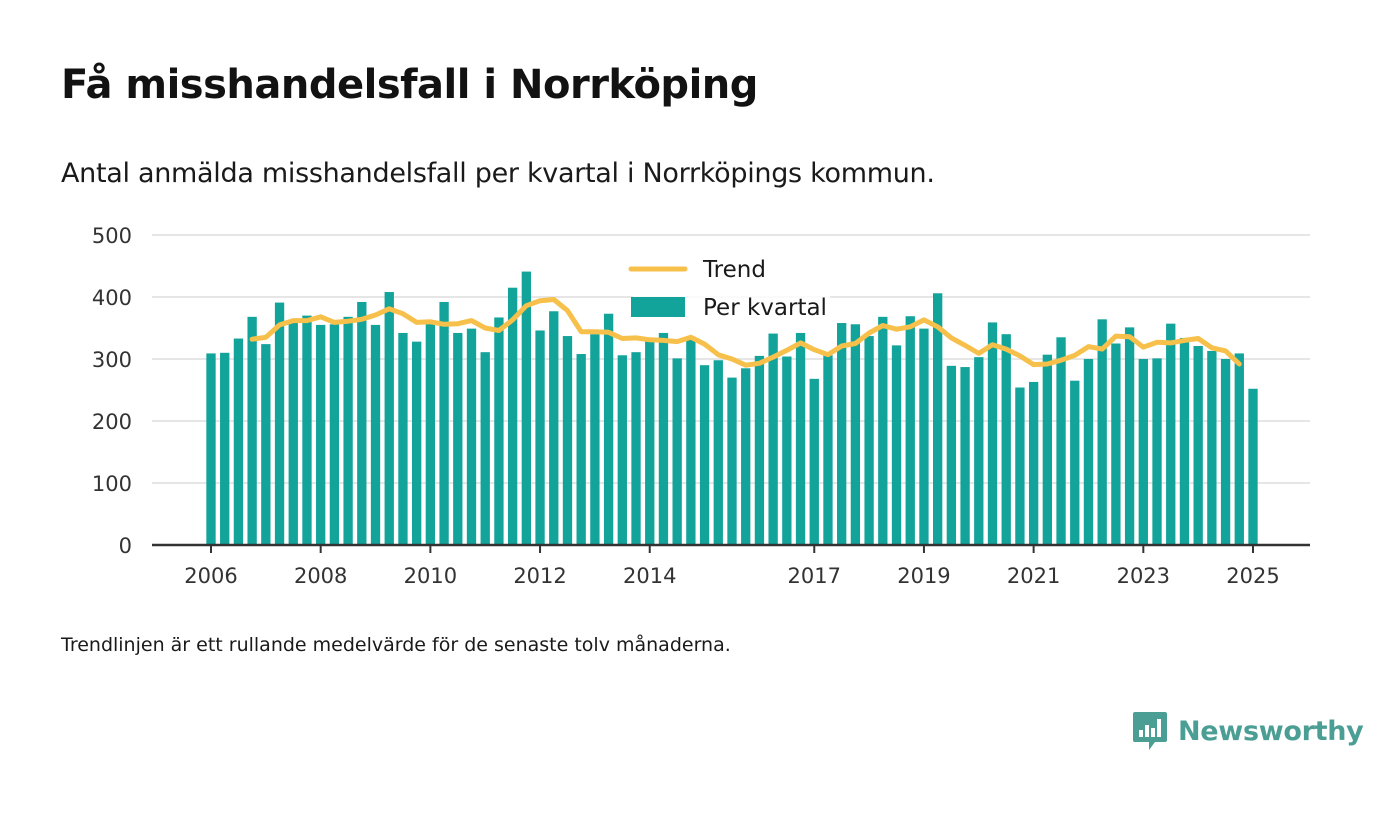  What do you see at coordinates (745, 332) in the screenshot?
I see `trend-series` at bounding box center [745, 332].